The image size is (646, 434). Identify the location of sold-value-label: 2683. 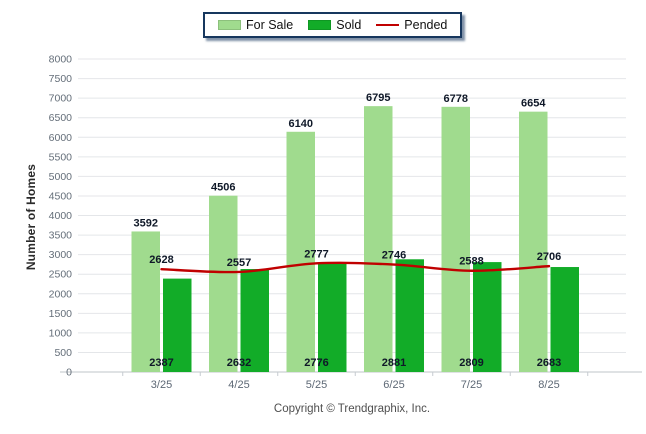
(549, 363).